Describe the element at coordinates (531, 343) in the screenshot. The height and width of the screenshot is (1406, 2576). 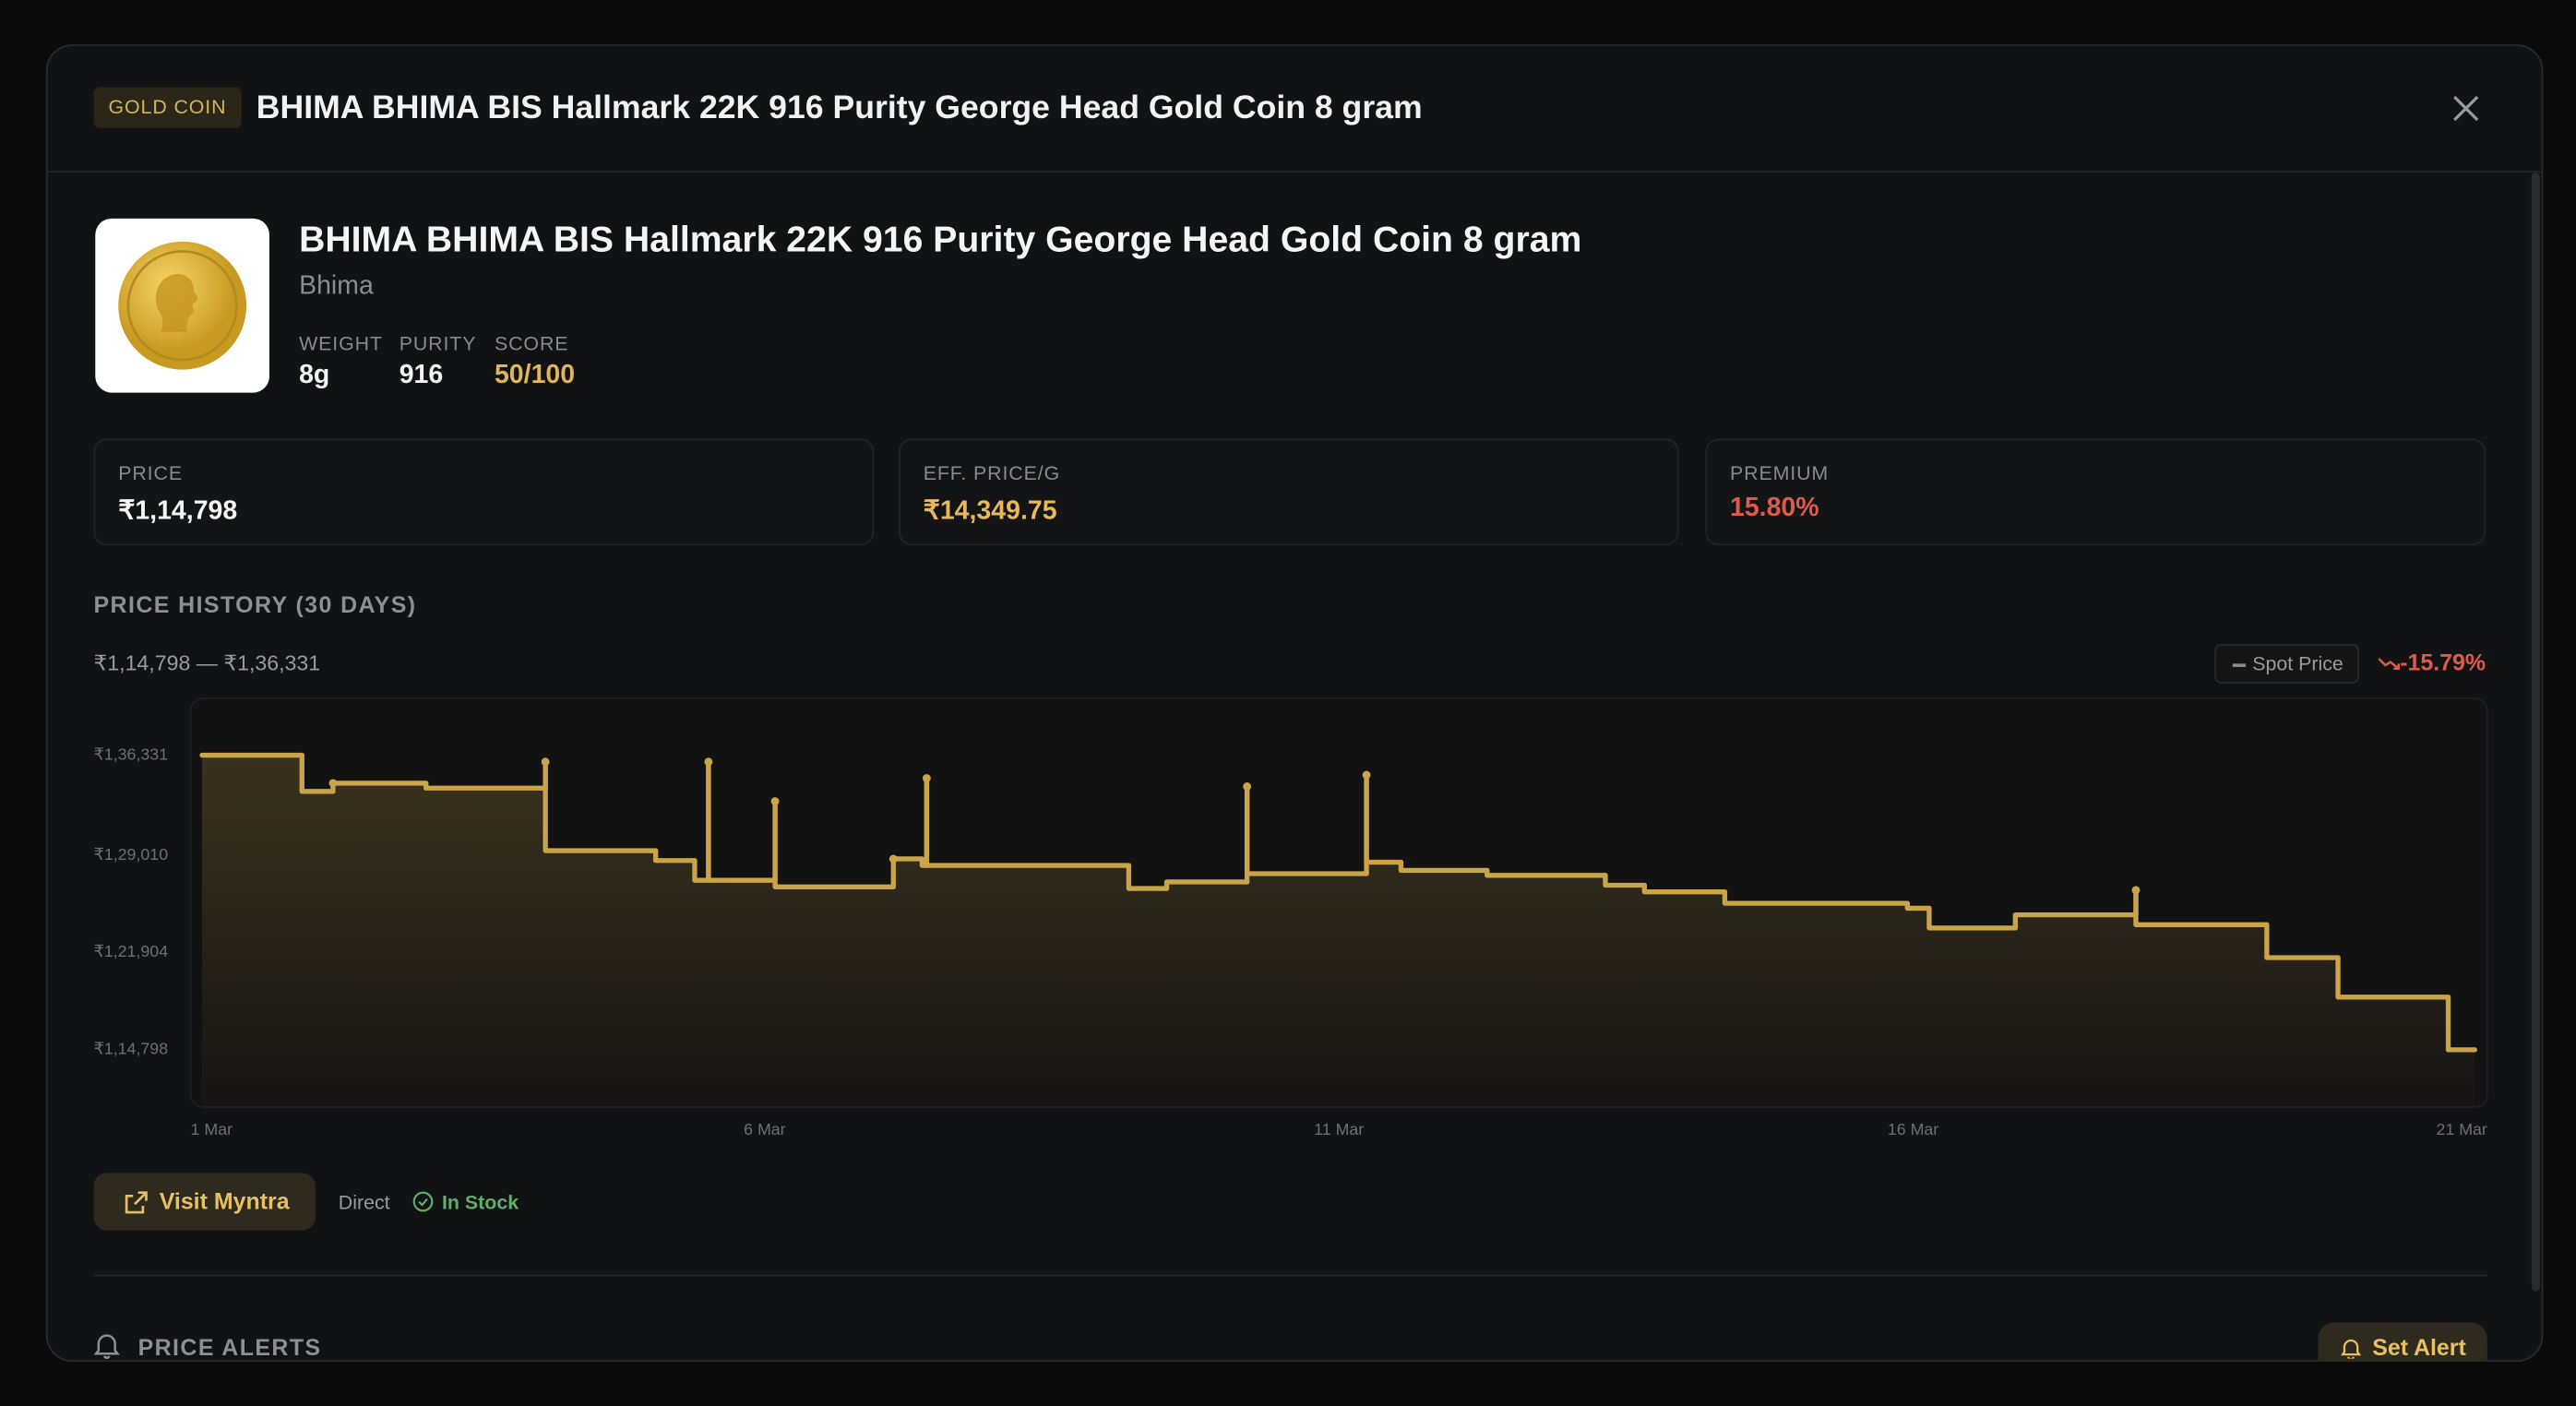
I see `spec-label: SCORE` at that location.